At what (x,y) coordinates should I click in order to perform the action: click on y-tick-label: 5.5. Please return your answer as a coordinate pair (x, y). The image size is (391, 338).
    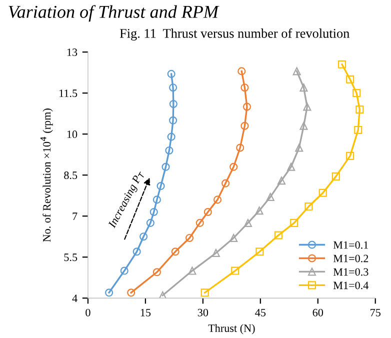
    Looking at the image, I should click on (71, 258).